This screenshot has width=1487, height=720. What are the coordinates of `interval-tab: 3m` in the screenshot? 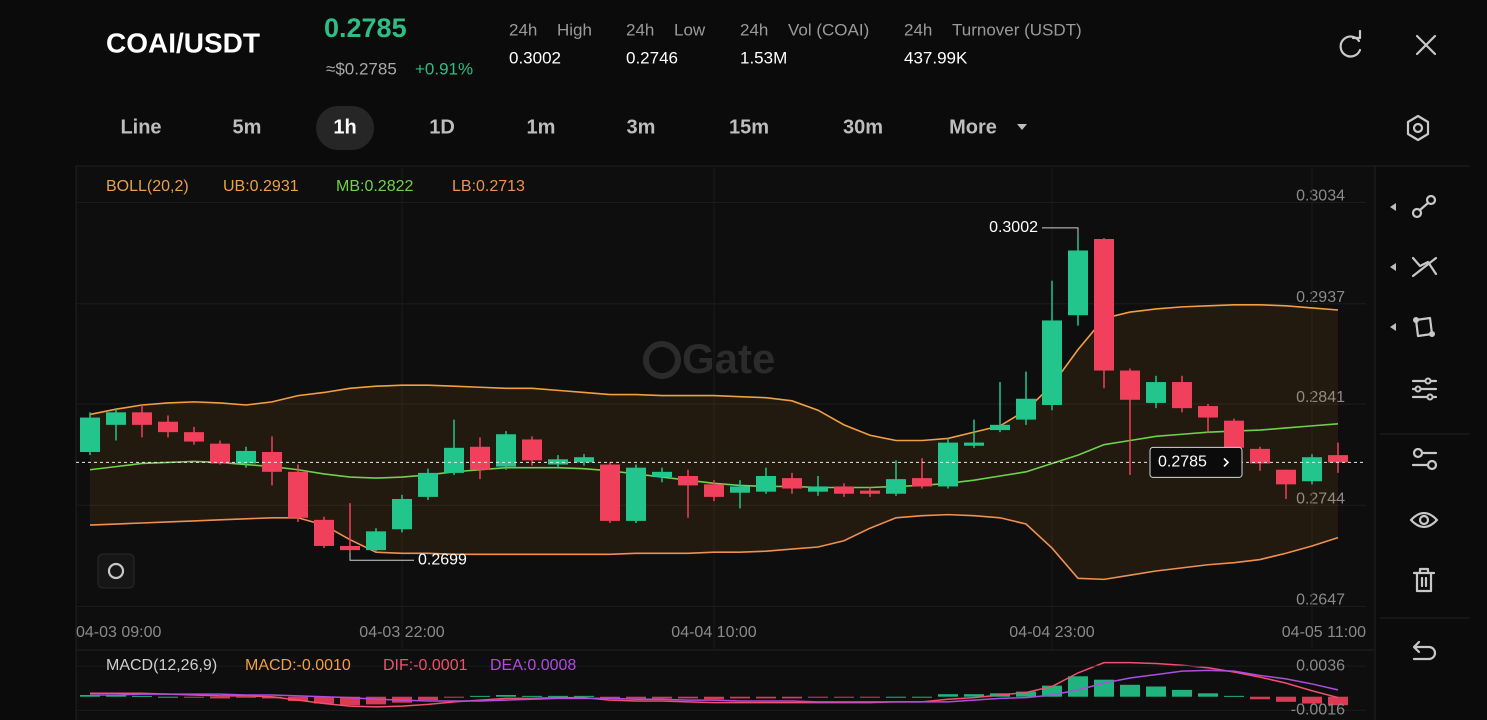 It's located at (641, 127).